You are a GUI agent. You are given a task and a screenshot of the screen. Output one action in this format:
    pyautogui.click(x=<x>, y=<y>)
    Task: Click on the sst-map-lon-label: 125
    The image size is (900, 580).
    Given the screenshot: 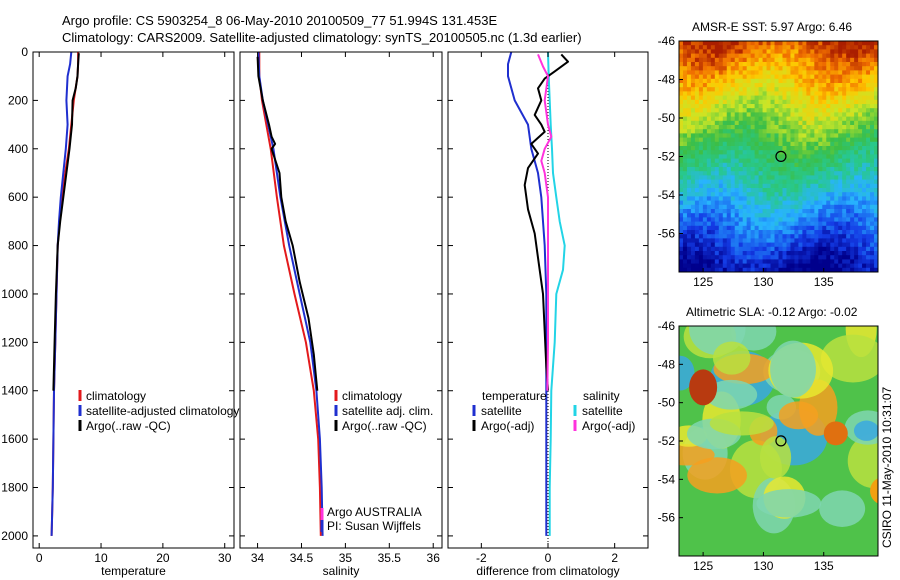 What is the action you would take?
    pyautogui.click(x=703, y=282)
    